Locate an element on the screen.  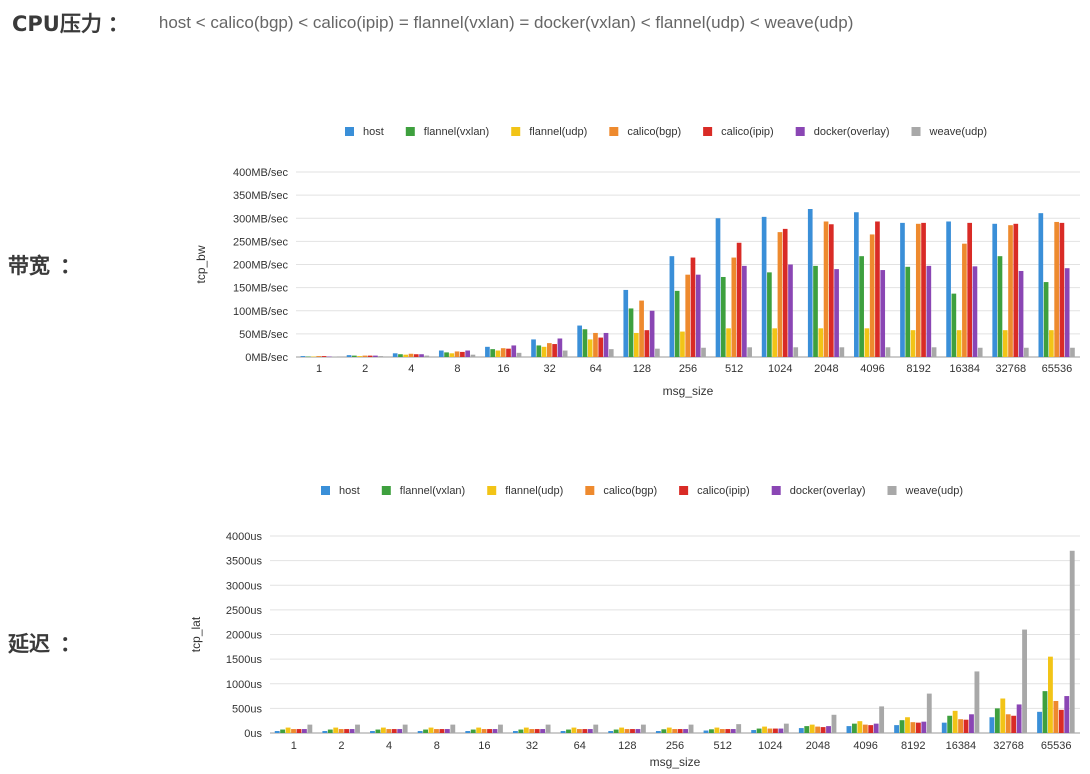
latency-x-tick-label: 64 is located at coordinates (580, 746).